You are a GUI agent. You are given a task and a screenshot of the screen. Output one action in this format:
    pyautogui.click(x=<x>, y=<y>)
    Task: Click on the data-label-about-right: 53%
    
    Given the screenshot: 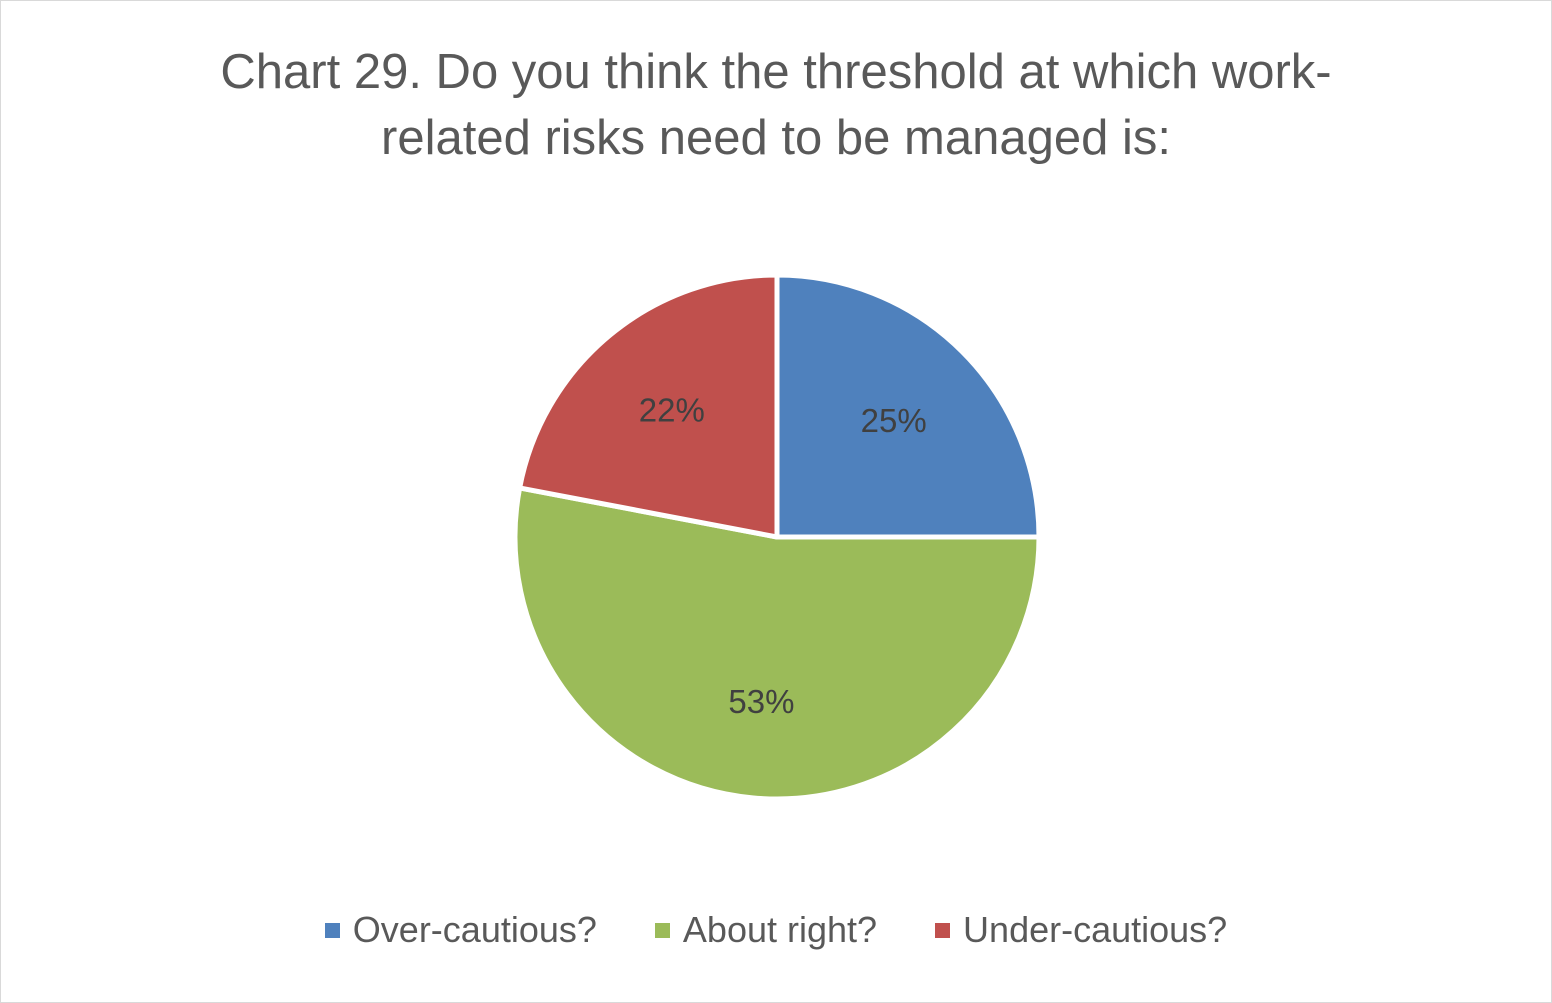 What is the action you would take?
    pyautogui.click(x=761, y=701)
    